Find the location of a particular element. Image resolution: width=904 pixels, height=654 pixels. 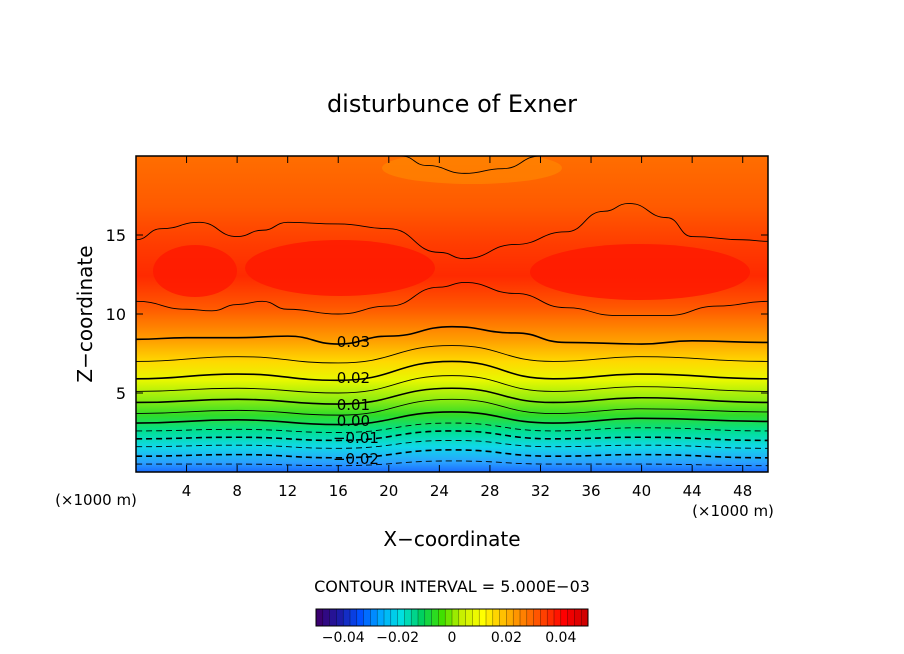

contour-label-3: 0.00 is located at coordinates (353, 421).